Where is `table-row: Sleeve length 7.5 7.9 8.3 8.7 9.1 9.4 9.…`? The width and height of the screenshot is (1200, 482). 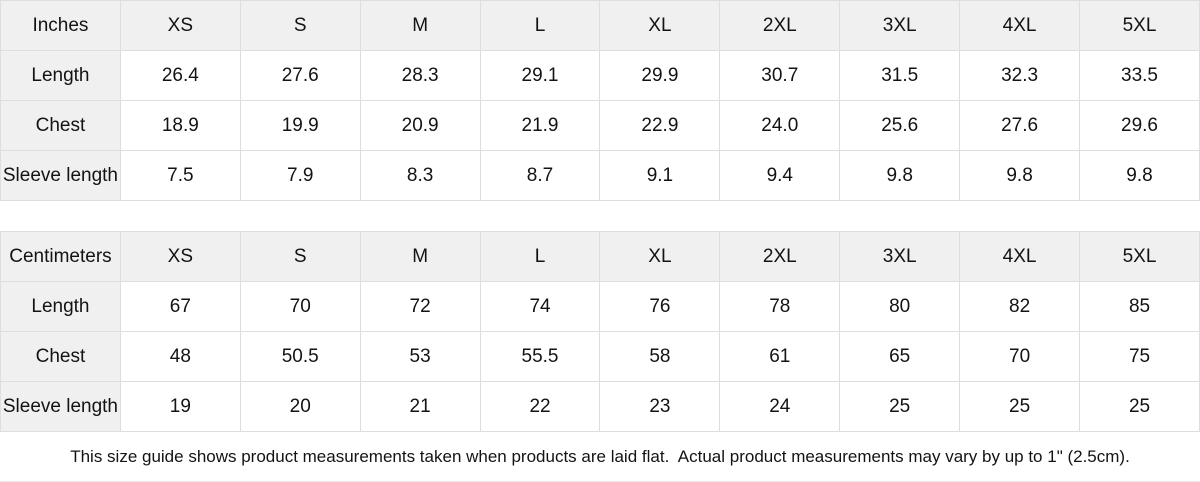
table-row: Sleeve length 7.5 7.9 8.3 8.7 9.1 9.4 9.… is located at coordinates (600, 175).